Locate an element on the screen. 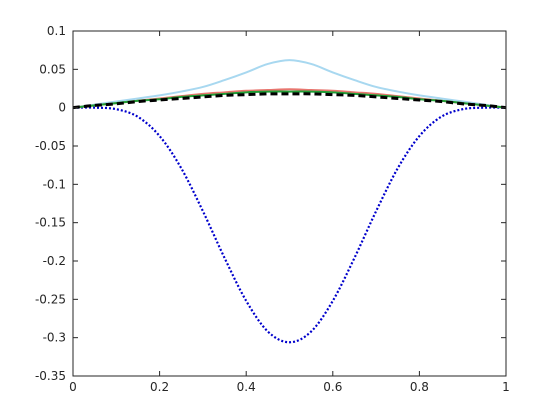 This screenshot has height=420, width=560. y-tick-label: -0.25 is located at coordinates (50, 299).